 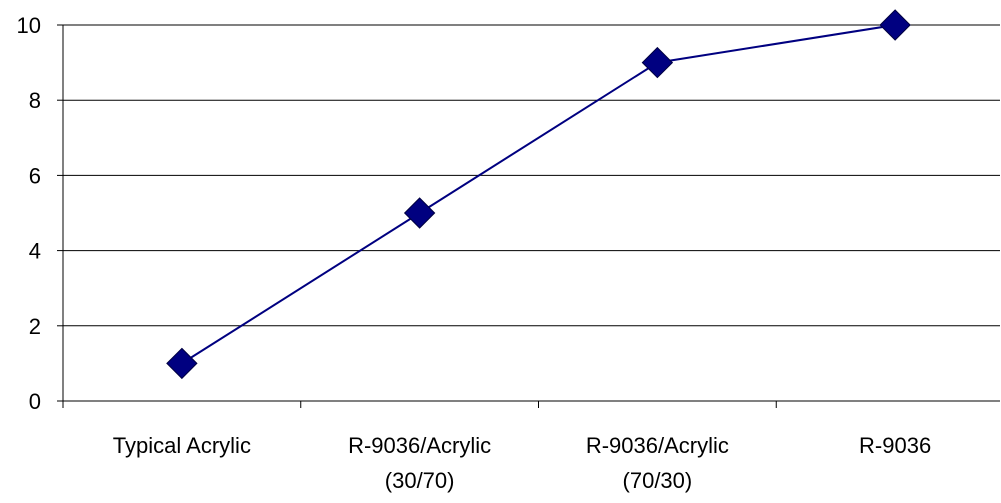 What do you see at coordinates (35, 326) in the screenshot?
I see `y-tick-label: 2` at bounding box center [35, 326].